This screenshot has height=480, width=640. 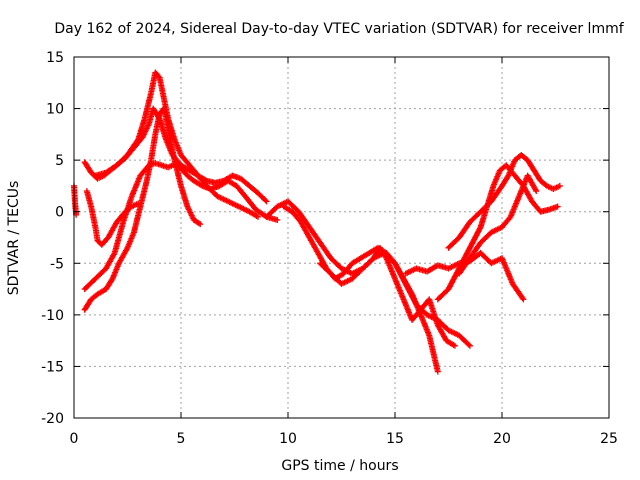 I want to click on y-tick-label: 10, so click(x=55, y=110).